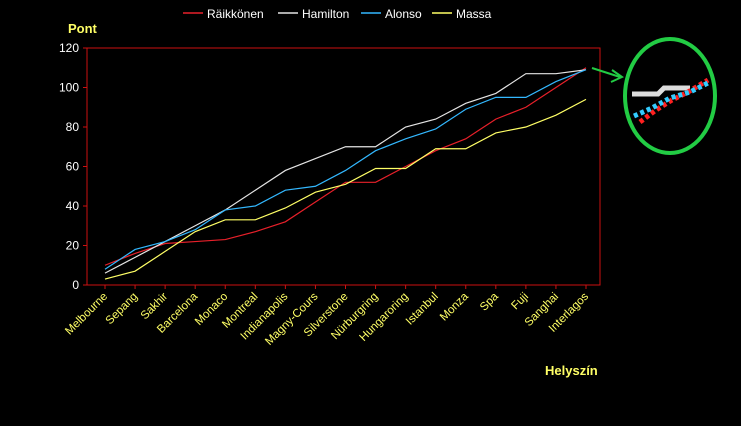 This screenshot has width=741, height=426. I want to click on y-tick-label: 80, so click(73, 127).